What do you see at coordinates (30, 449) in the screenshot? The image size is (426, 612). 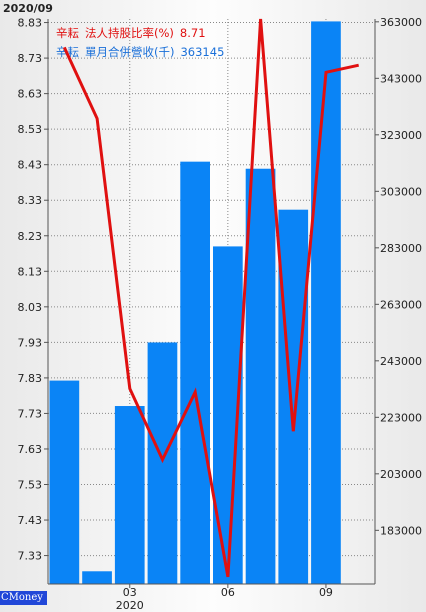 I see `left-tick-label: 7.63` at bounding box center [30, 449].